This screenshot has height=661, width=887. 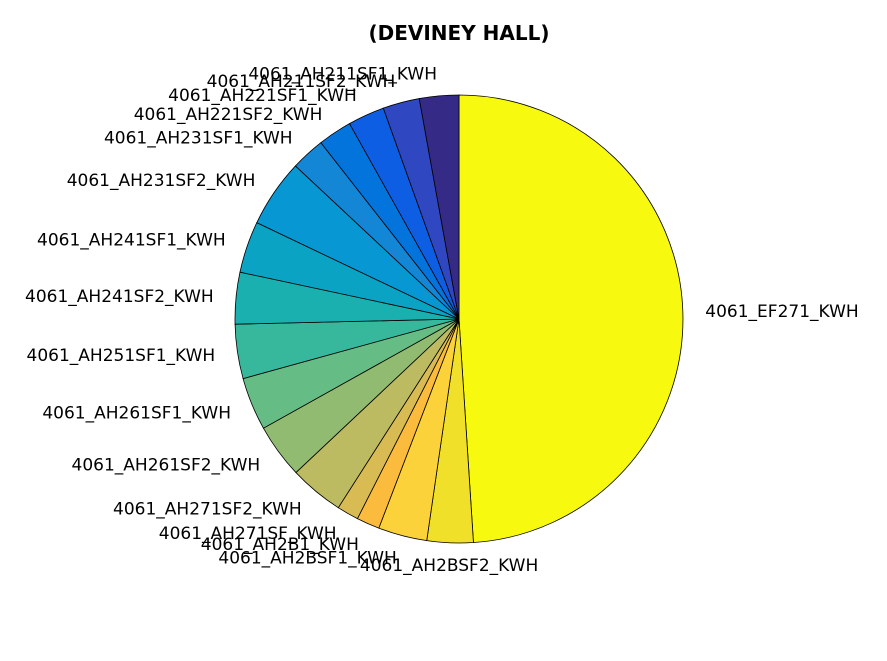 What do you see at coordinates (307, 558) in the screenshot?
I see `slice-label: 4061_AH2BSF1_KWH` at bounding box center [307, 558].